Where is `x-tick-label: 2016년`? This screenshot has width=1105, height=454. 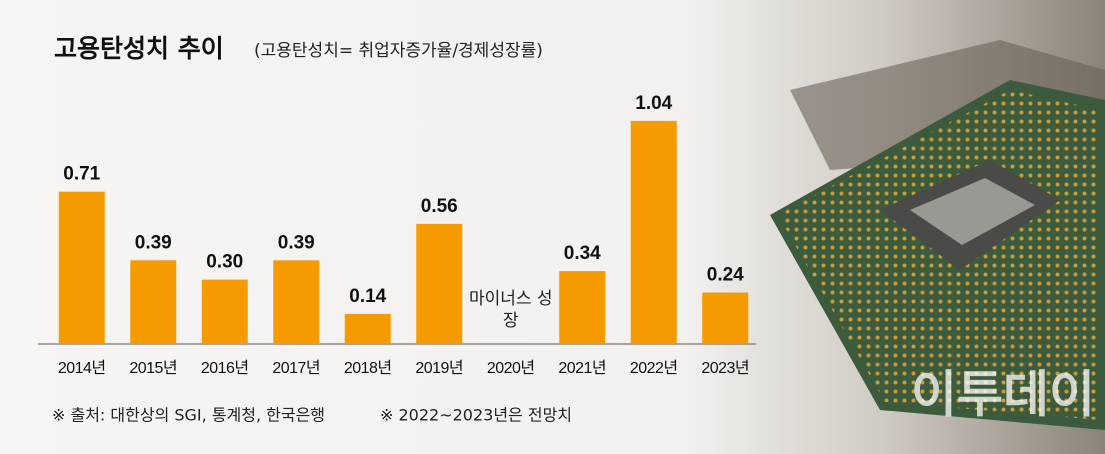 x-tick-label: 2016년 is located at coordinates (225, 368).